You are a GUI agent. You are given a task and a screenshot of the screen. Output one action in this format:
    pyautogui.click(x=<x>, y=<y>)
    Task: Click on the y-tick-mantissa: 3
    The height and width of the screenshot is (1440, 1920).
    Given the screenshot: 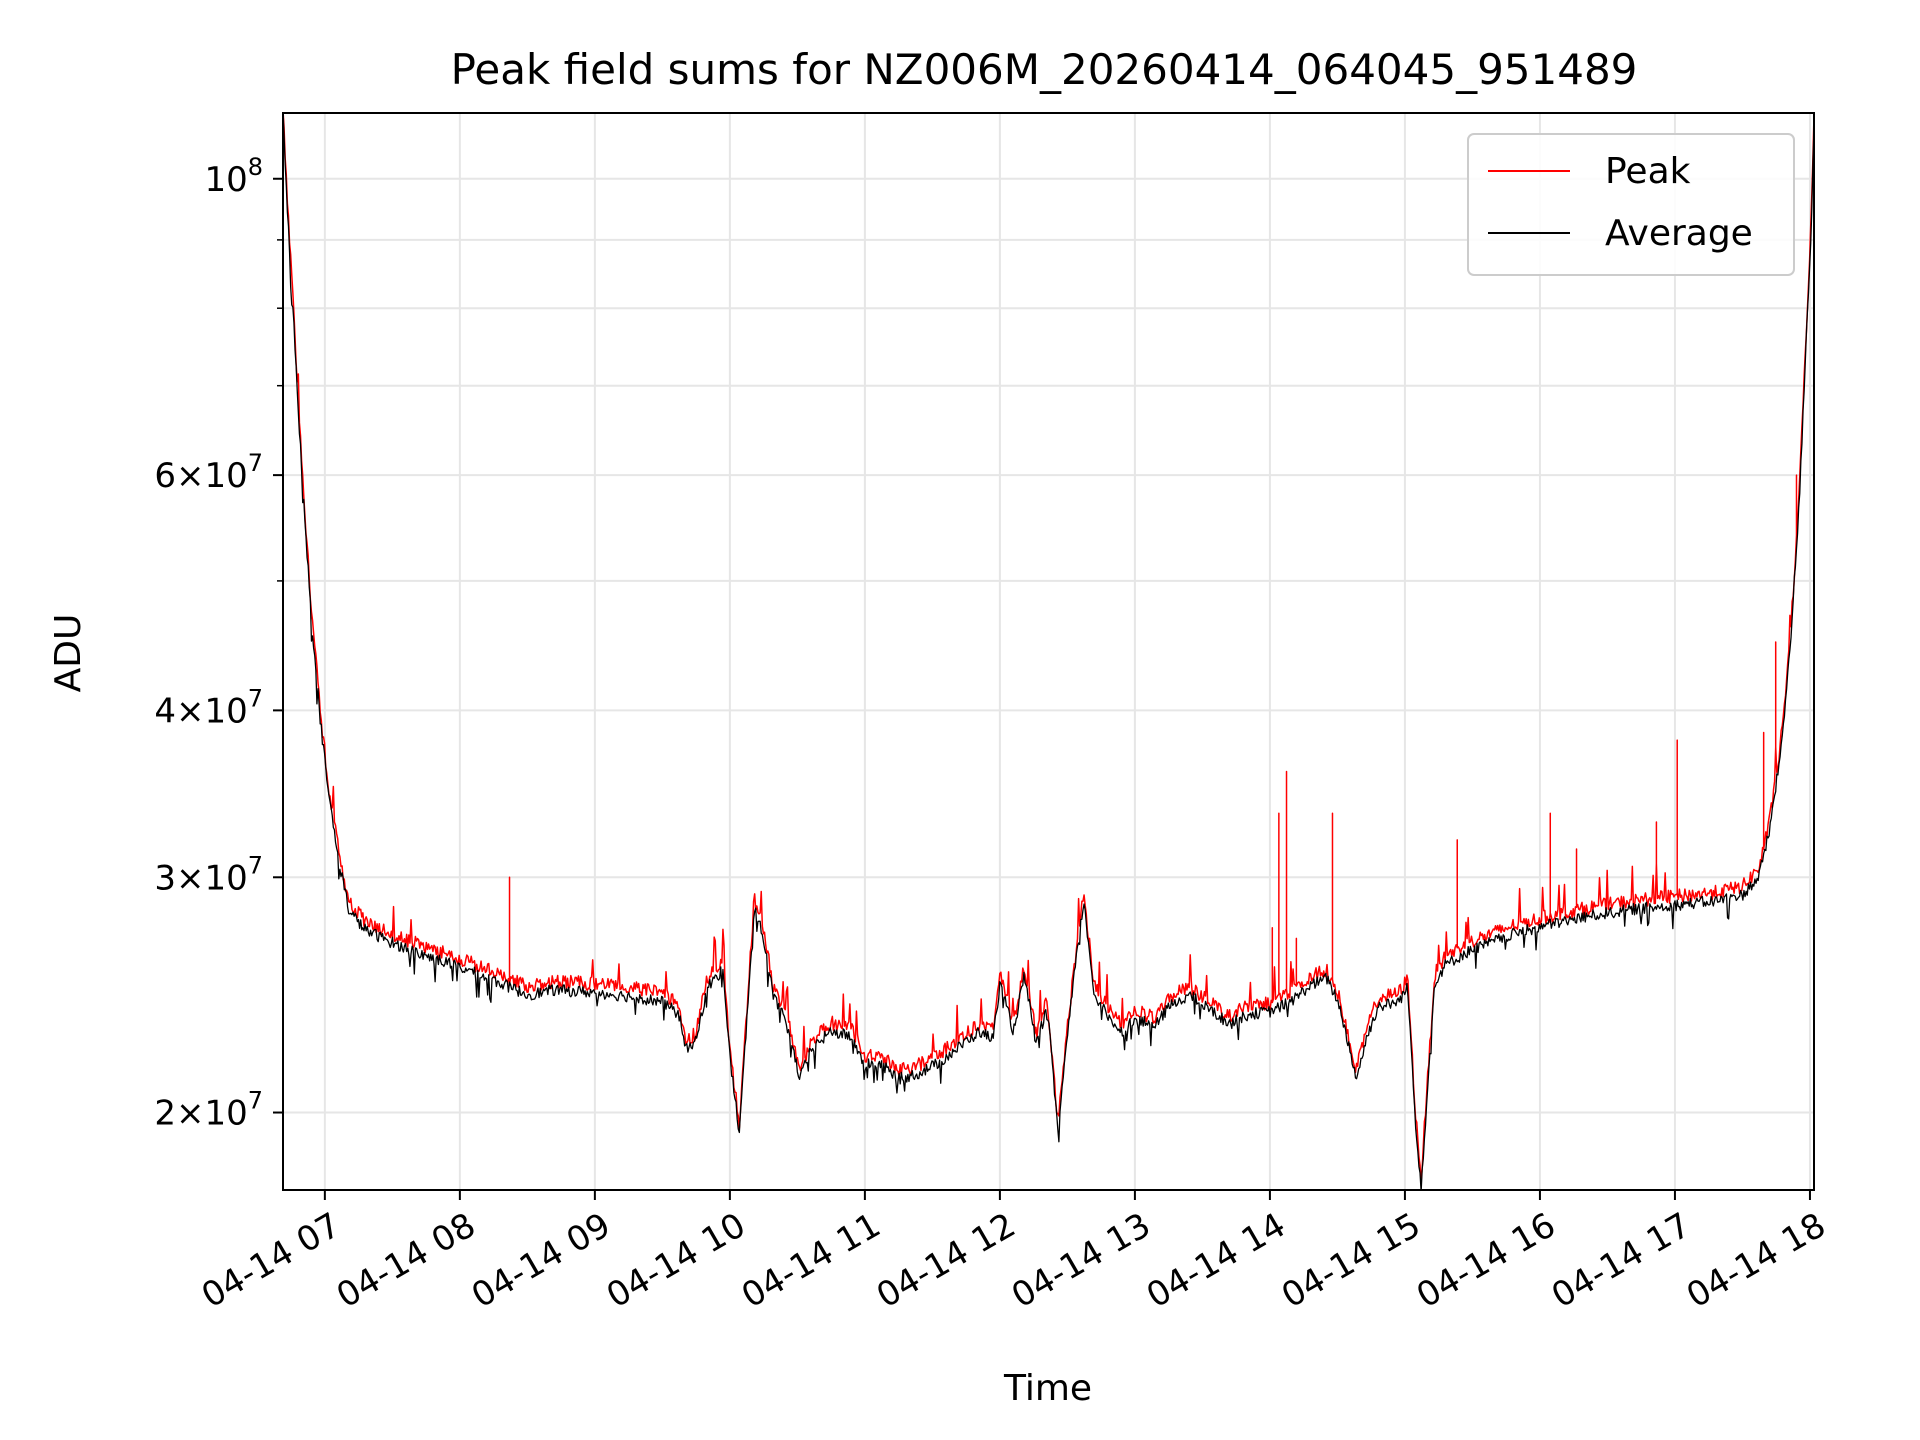 What is the action you would take?
    pyautogui.click(x=165, y=878)
    